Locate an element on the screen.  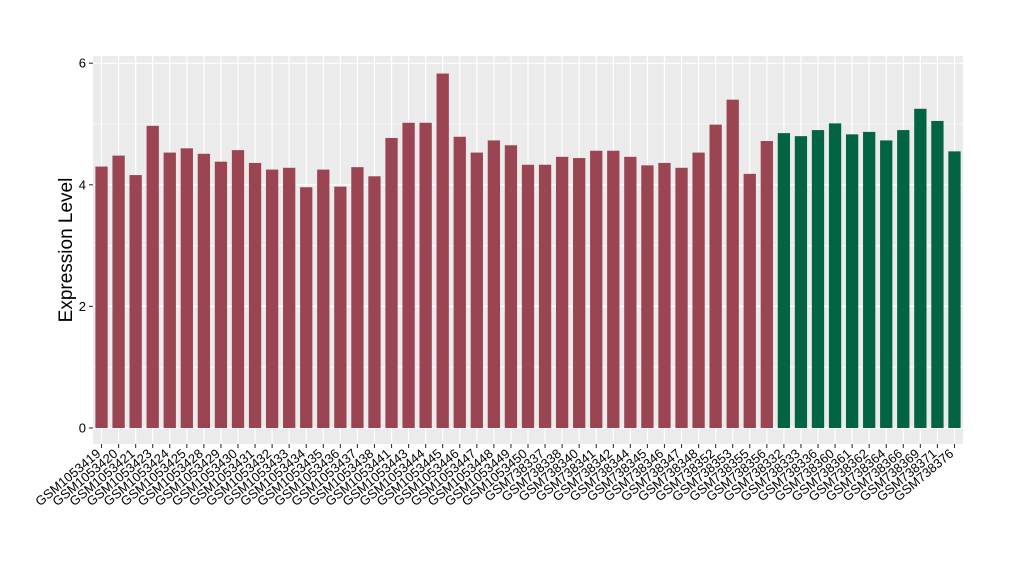
y-axis: 0 2 4 6 is located at coordinates (86, 246).